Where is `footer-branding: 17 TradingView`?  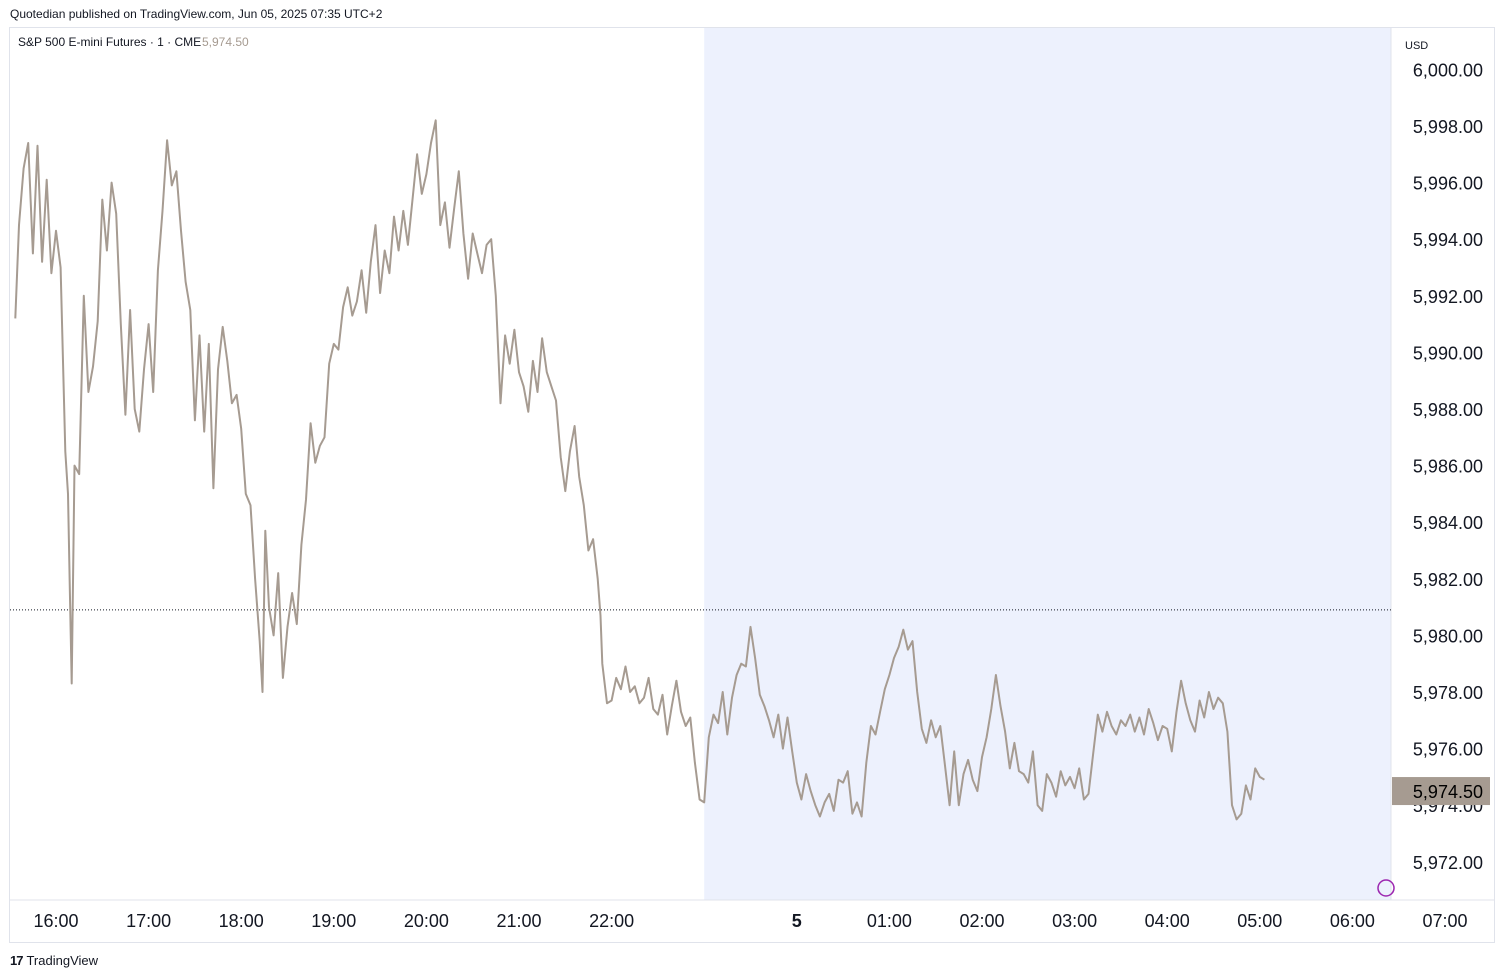
footer-branding: 17 TradingView is located at coordinates (54, 960).